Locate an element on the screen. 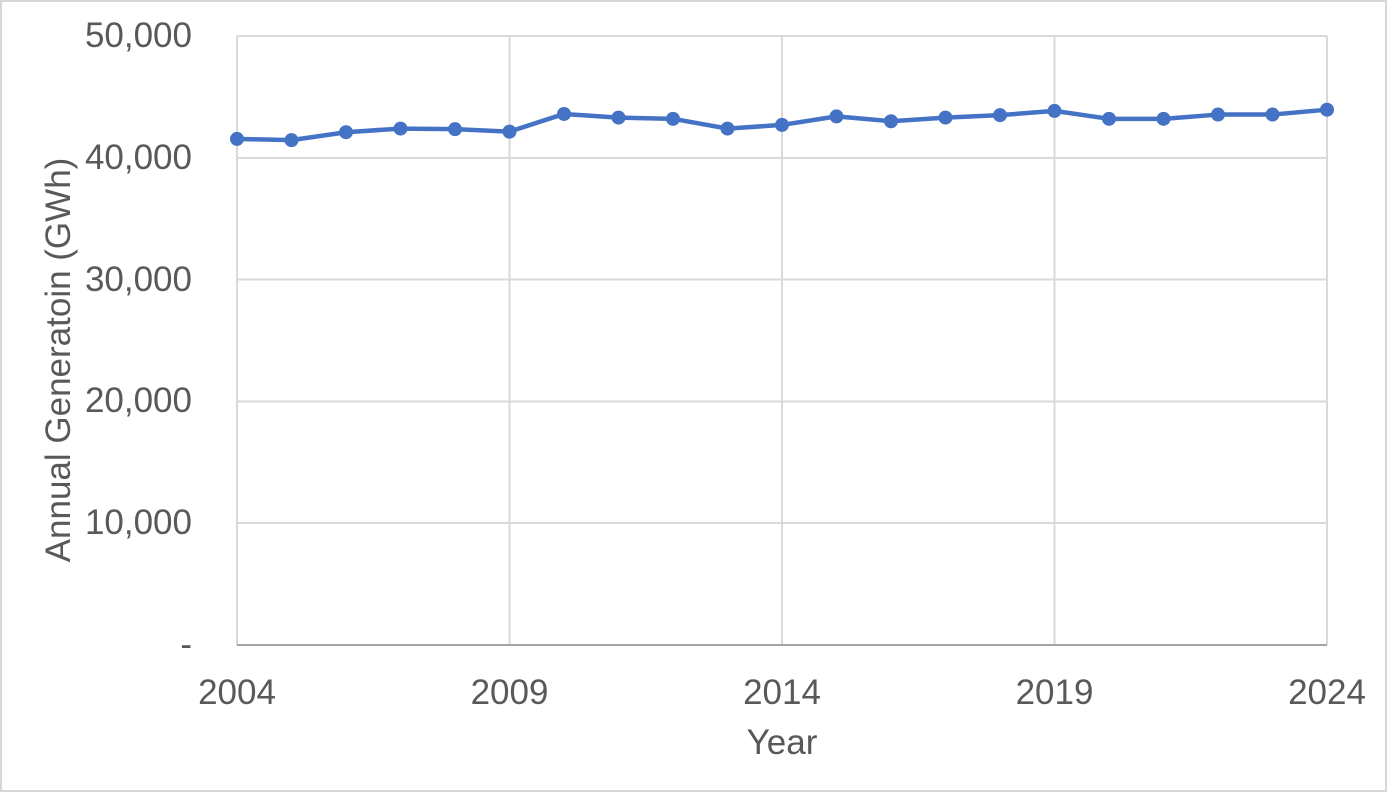 The height and width of the screenshot is (792, 1387). y-tick-label: 20,000 is located at coordinates (138, 401).